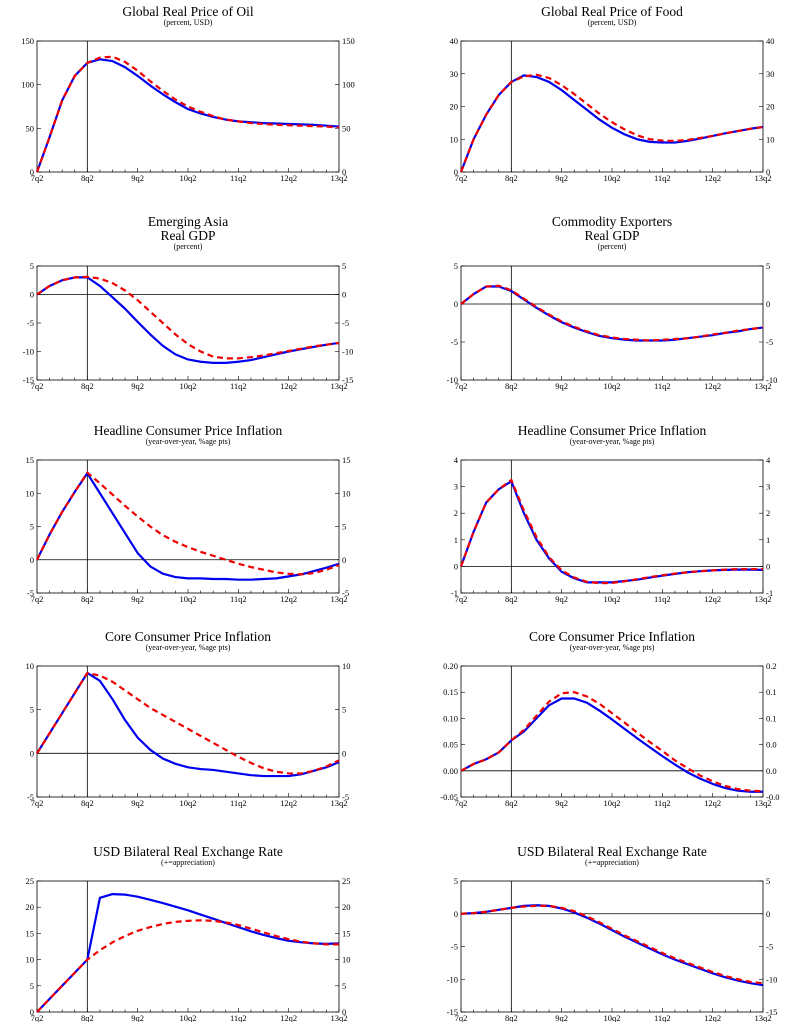 The height and width of the screenshot is (1022, 789). What do you see at coordinates (768, 487) in the screenshot?
I see `y-tick-label-right: 3` at bounding box center [768, 487].